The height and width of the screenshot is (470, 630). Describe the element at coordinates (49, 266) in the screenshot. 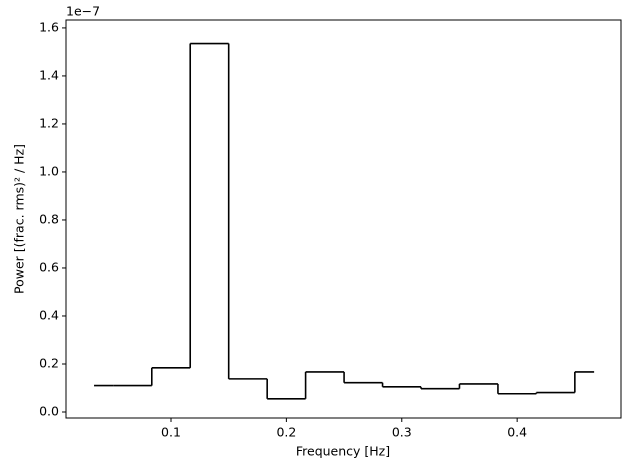

I see `y-tick-label: 0.6` at that location.